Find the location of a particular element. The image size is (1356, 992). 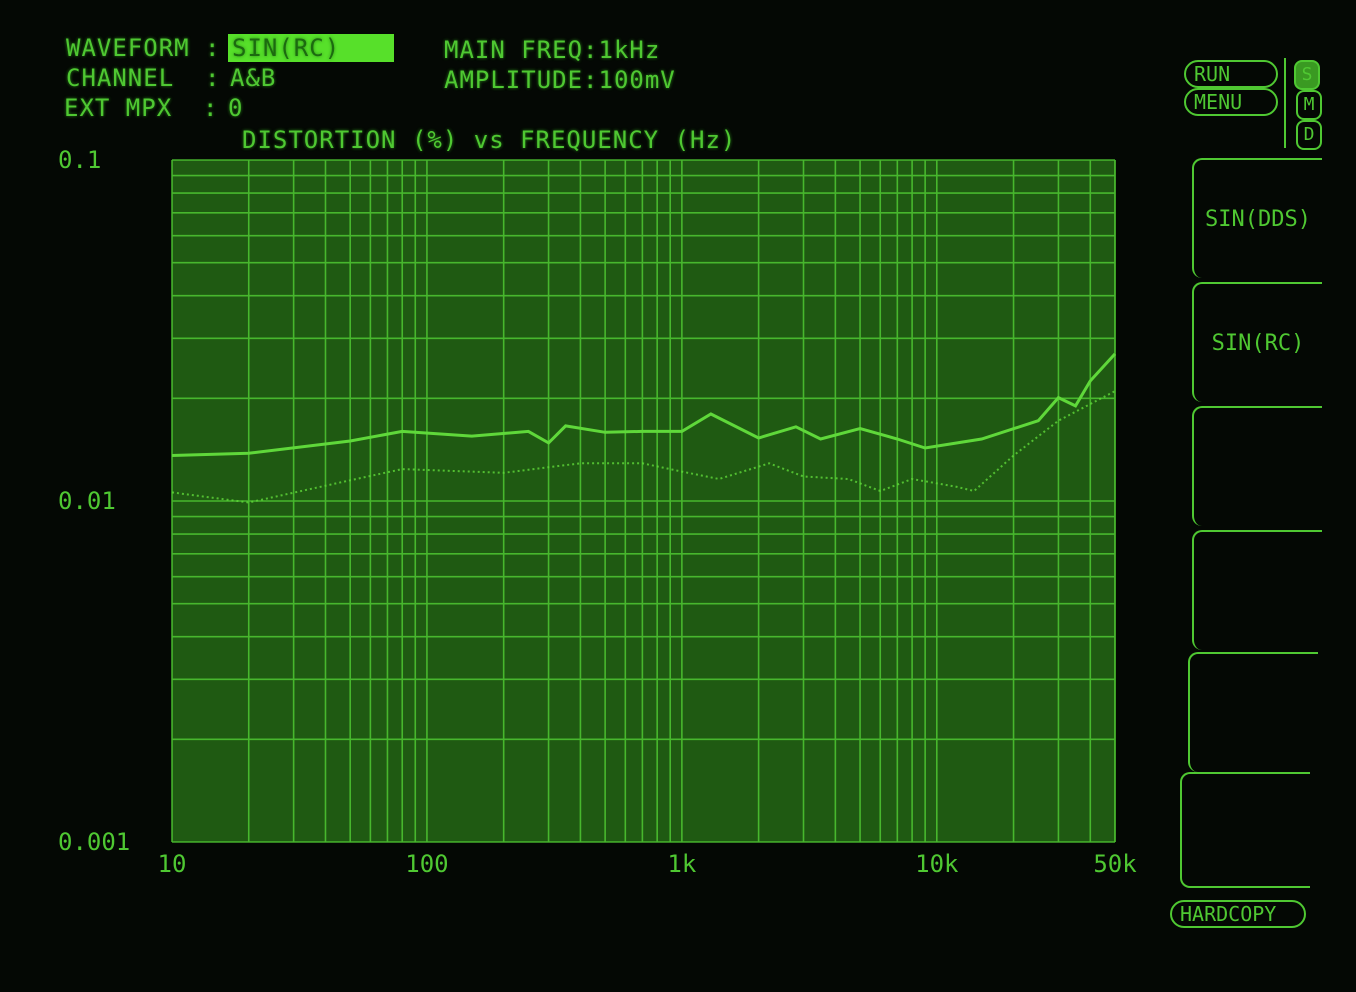

extmpx-label: EXT MPX : is located at coordinates (141, 108).